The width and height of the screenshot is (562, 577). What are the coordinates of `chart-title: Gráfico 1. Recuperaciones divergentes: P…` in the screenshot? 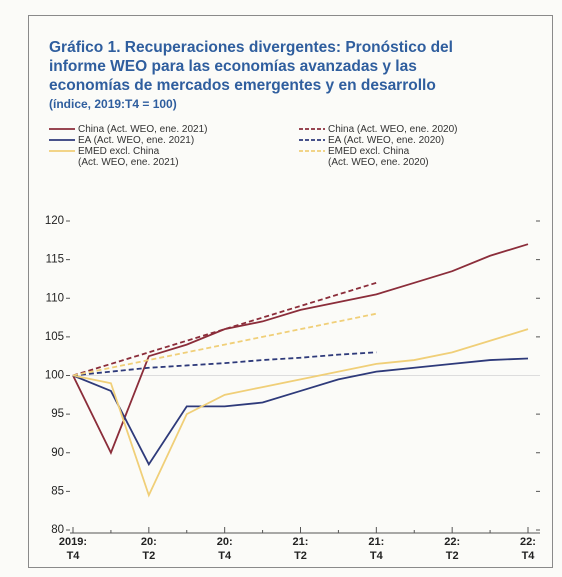 It's located at (251, 66).